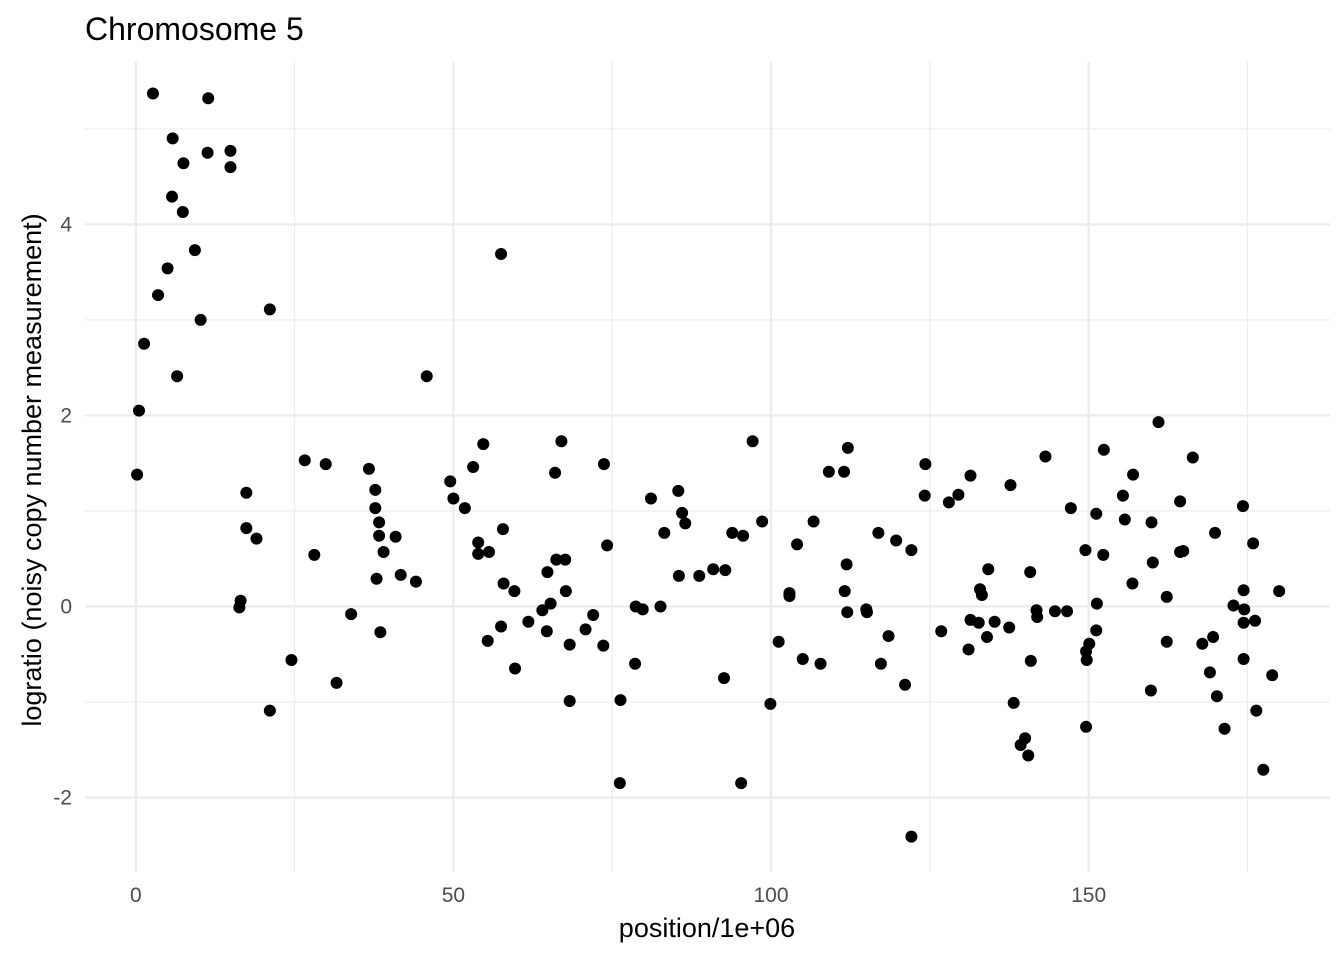  What do you see at coordinates (62, 797) in the screenshot?
I see `y-tick-label: -2` at bounding box center [62, 797].